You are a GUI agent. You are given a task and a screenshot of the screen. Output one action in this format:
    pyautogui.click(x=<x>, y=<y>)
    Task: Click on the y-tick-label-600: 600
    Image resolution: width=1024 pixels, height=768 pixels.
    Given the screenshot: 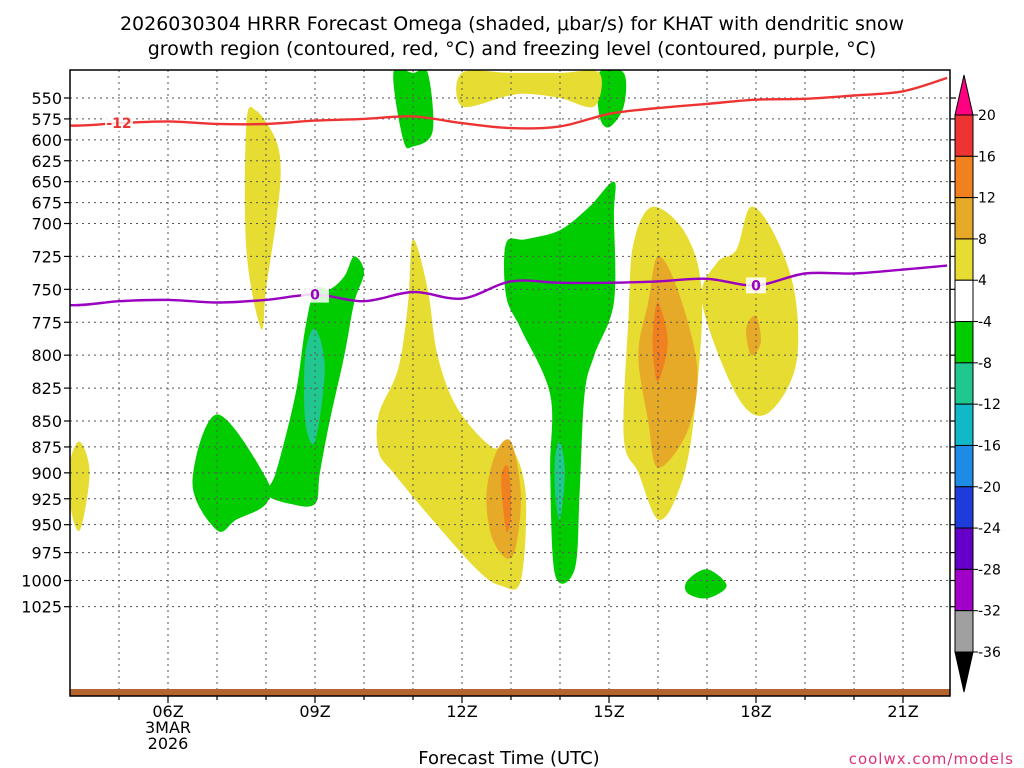 What is the action you would take?
    pyautogui.click(x=46, y=140)
    